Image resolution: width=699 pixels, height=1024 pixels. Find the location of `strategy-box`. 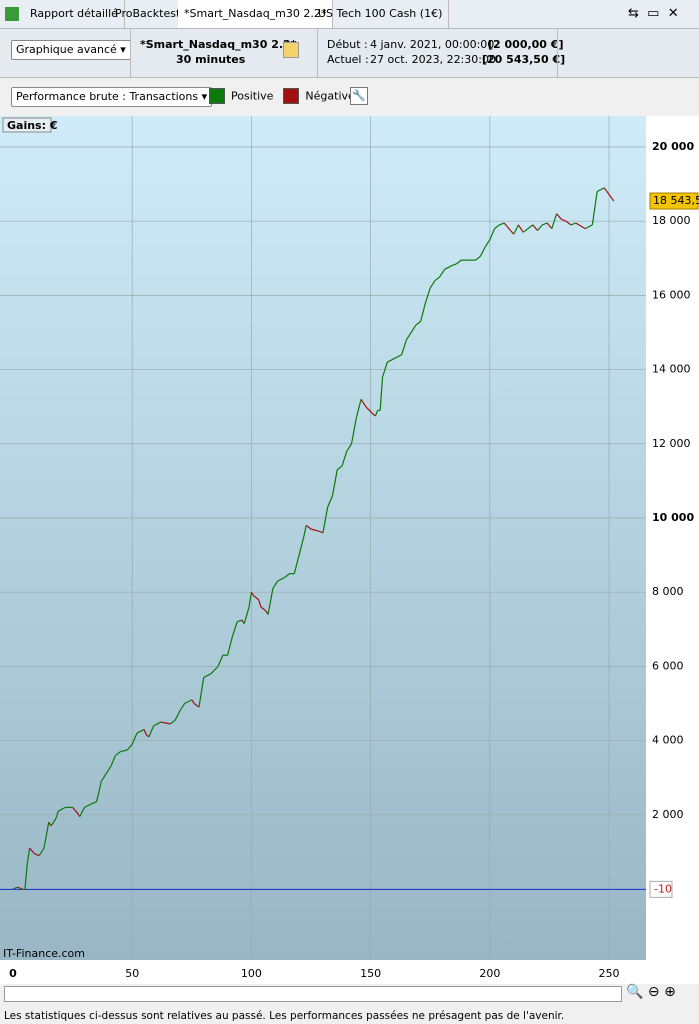

strategy-box is located at coordinates (224, 53).